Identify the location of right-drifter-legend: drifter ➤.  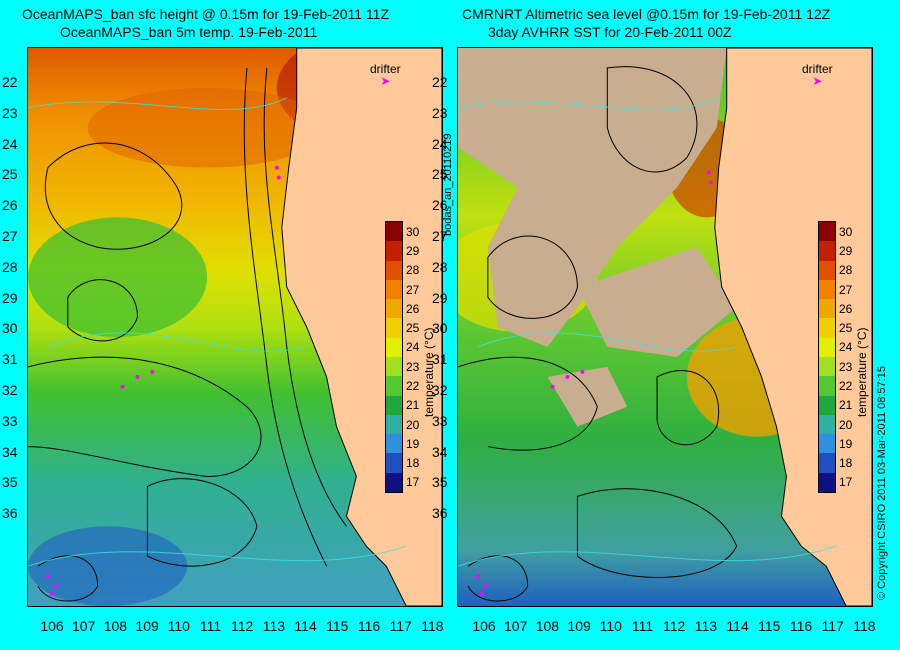
(817, 75).